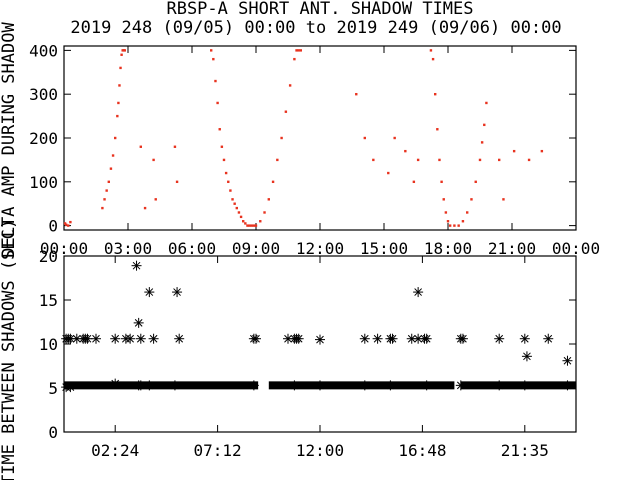  What do you see at coordinates (53, 388) in the screenshot?
I see `y-tick-label: 5` at bounding box center [53, 388].